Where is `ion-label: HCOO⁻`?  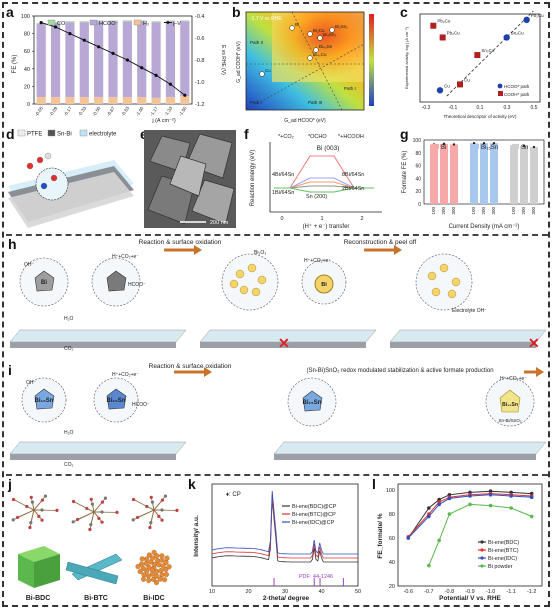
ion-label: HCOO⁻ is located at coordinates (141, 405).